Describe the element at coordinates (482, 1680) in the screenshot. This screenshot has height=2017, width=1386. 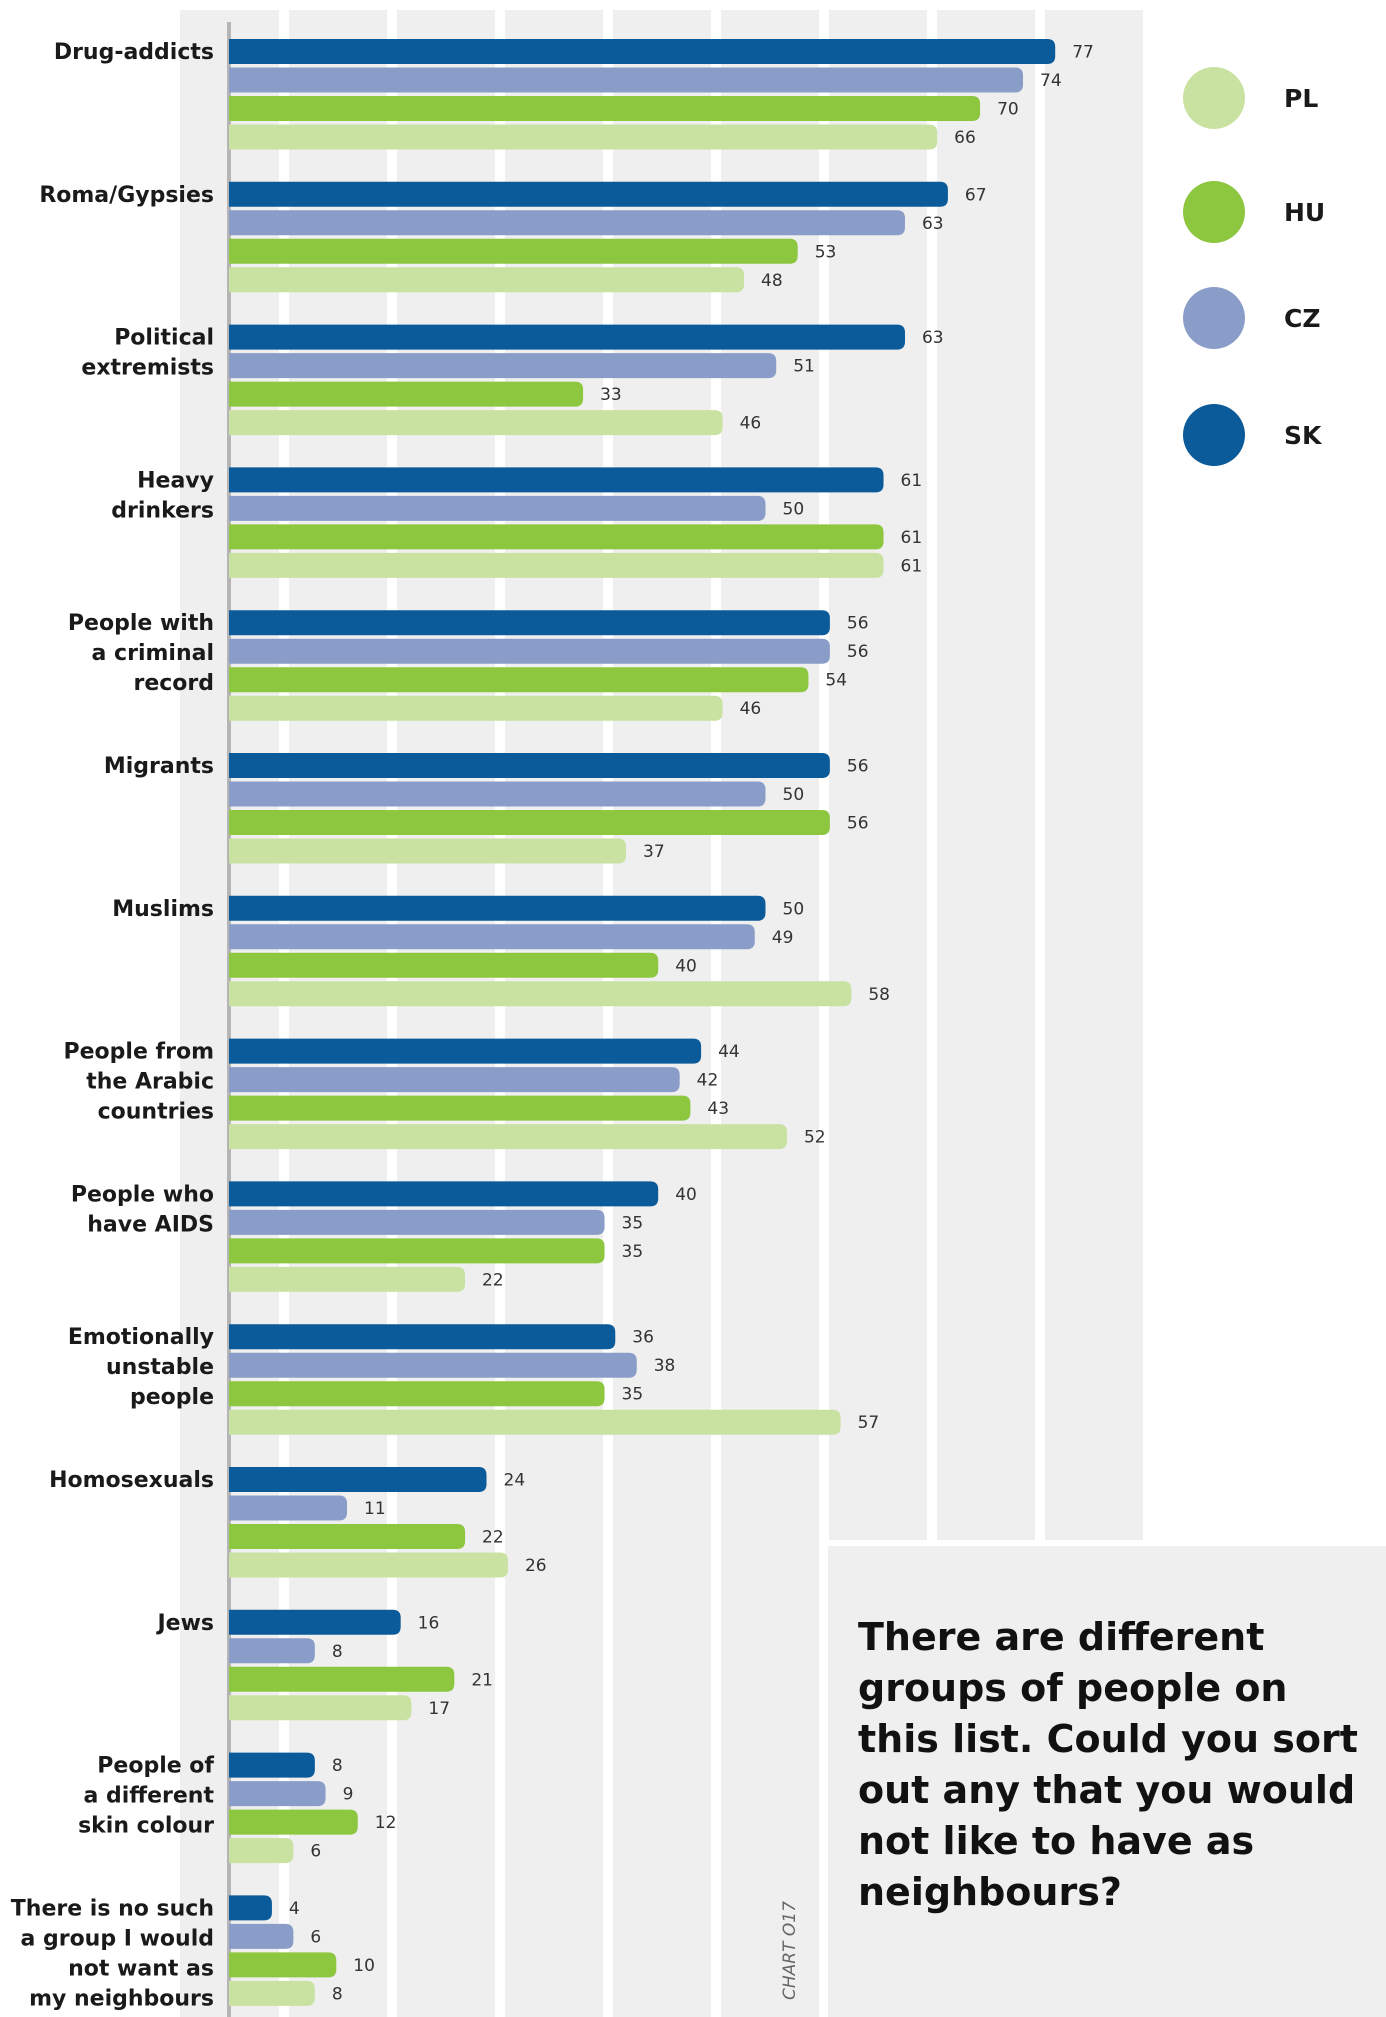
I see `value-label: 21` at that location.